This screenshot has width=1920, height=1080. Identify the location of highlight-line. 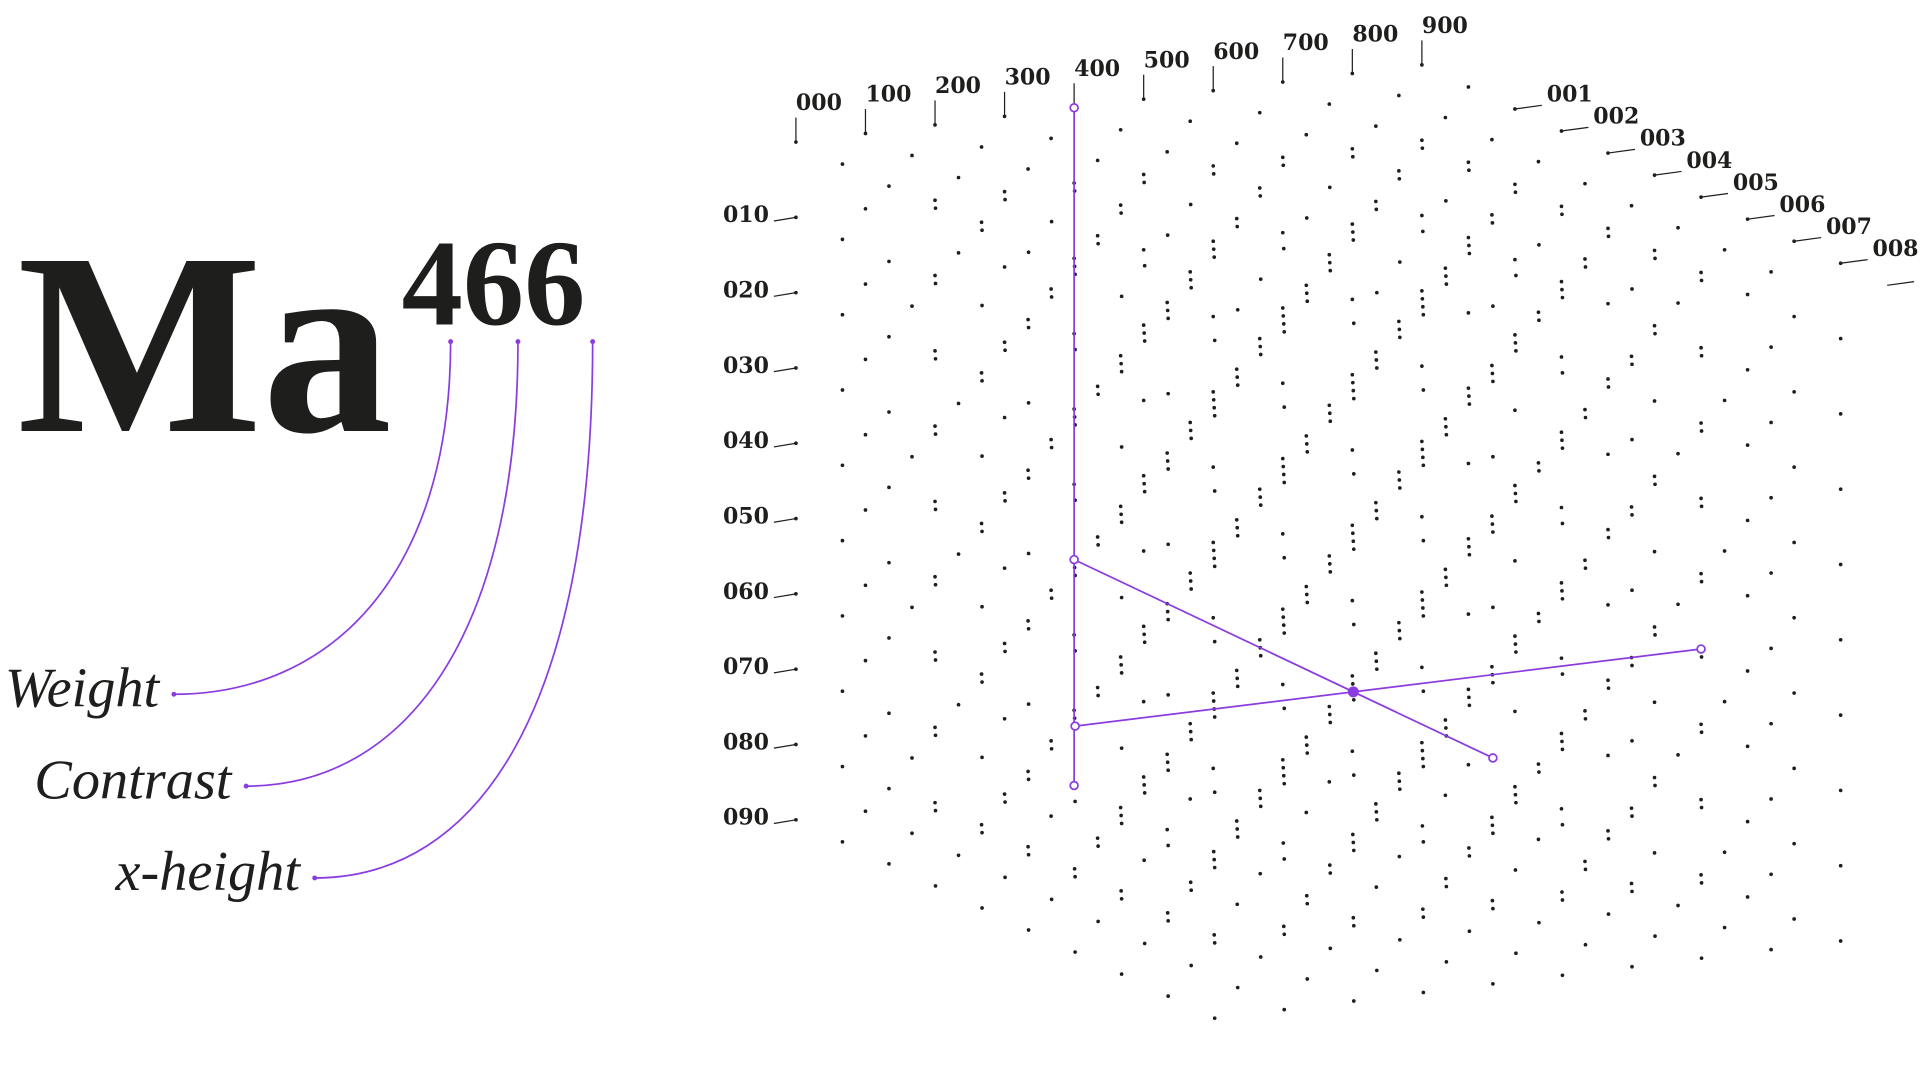
(1388, 687).